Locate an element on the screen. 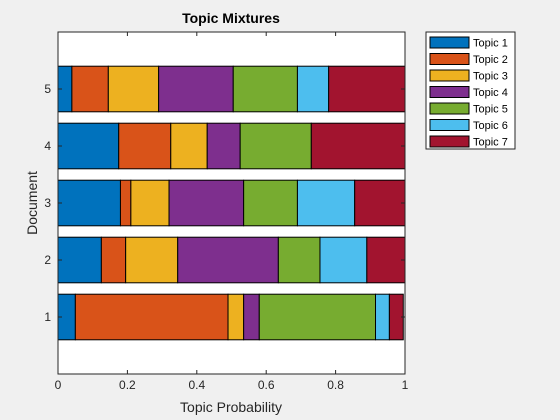  bar-doc2-topic1 is located at coordinates (79, 260).